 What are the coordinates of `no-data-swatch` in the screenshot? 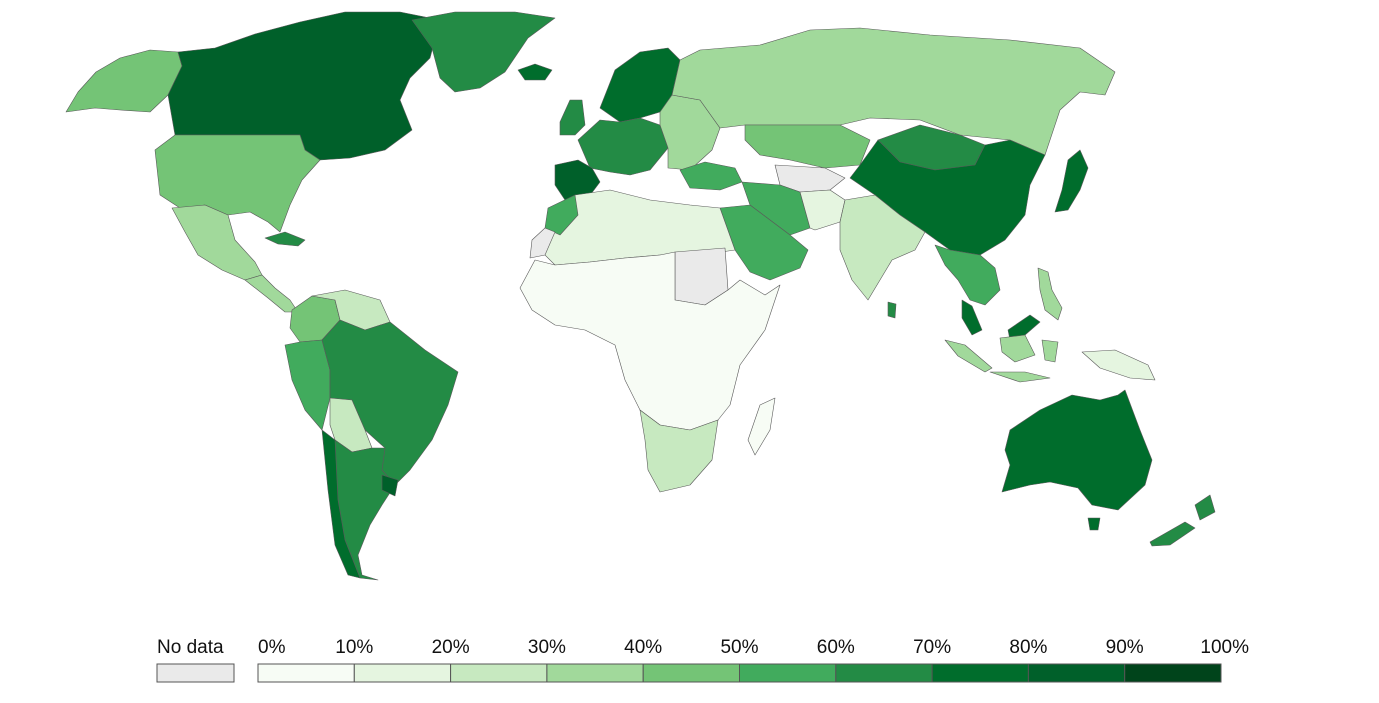 It's located at (195, 673).